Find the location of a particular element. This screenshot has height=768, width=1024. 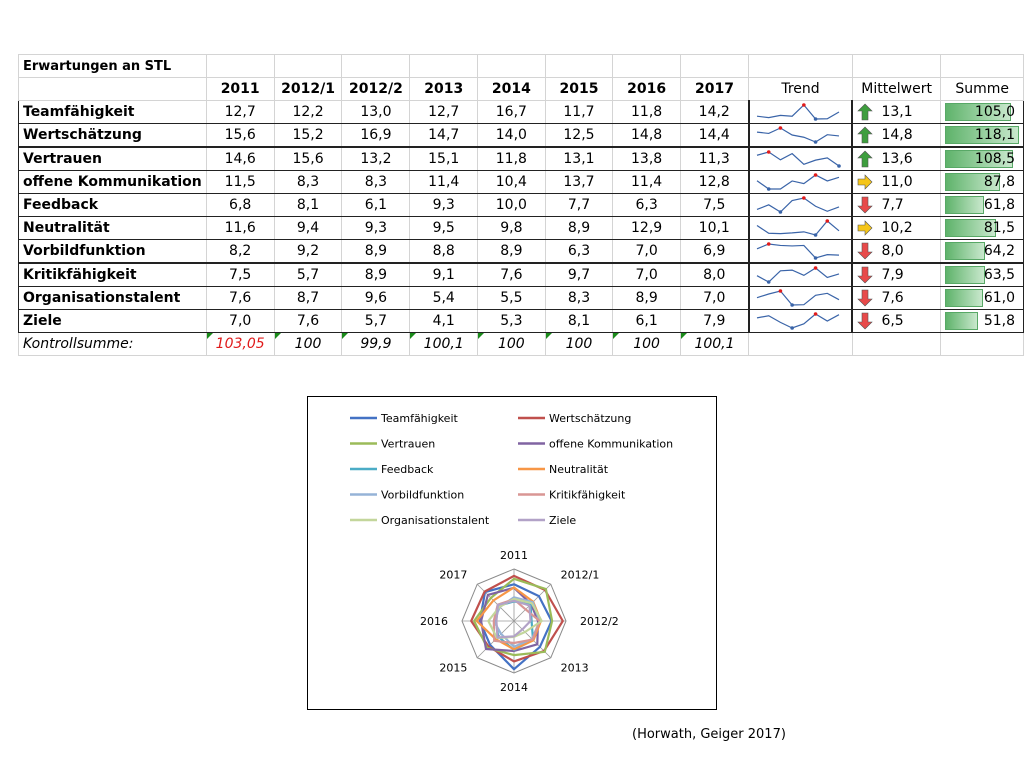

mean-cell: 14,8 is located at coordinates (896, 135).